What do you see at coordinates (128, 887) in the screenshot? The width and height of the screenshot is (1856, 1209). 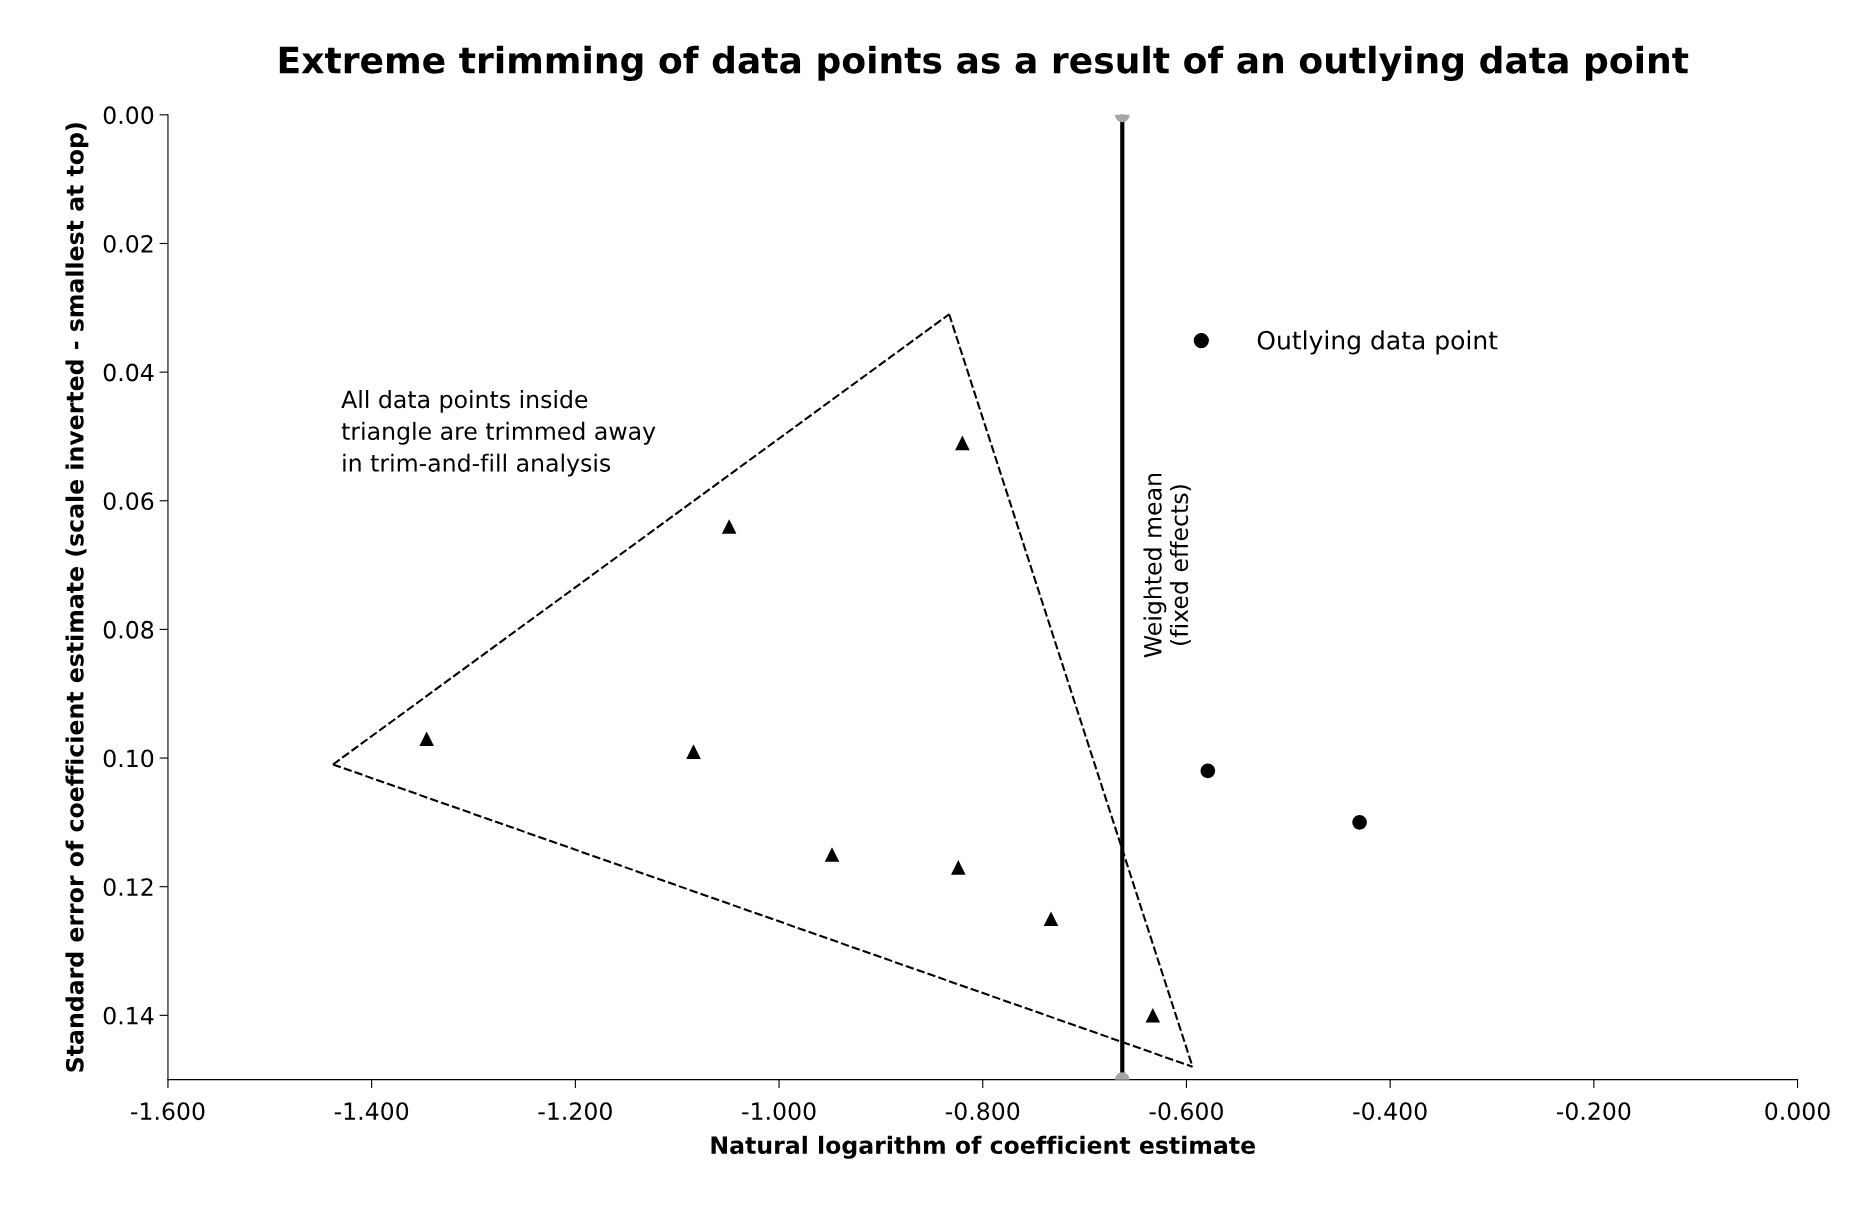 I see `y-tick-label: 0.12` at bounding box center [128, 887].